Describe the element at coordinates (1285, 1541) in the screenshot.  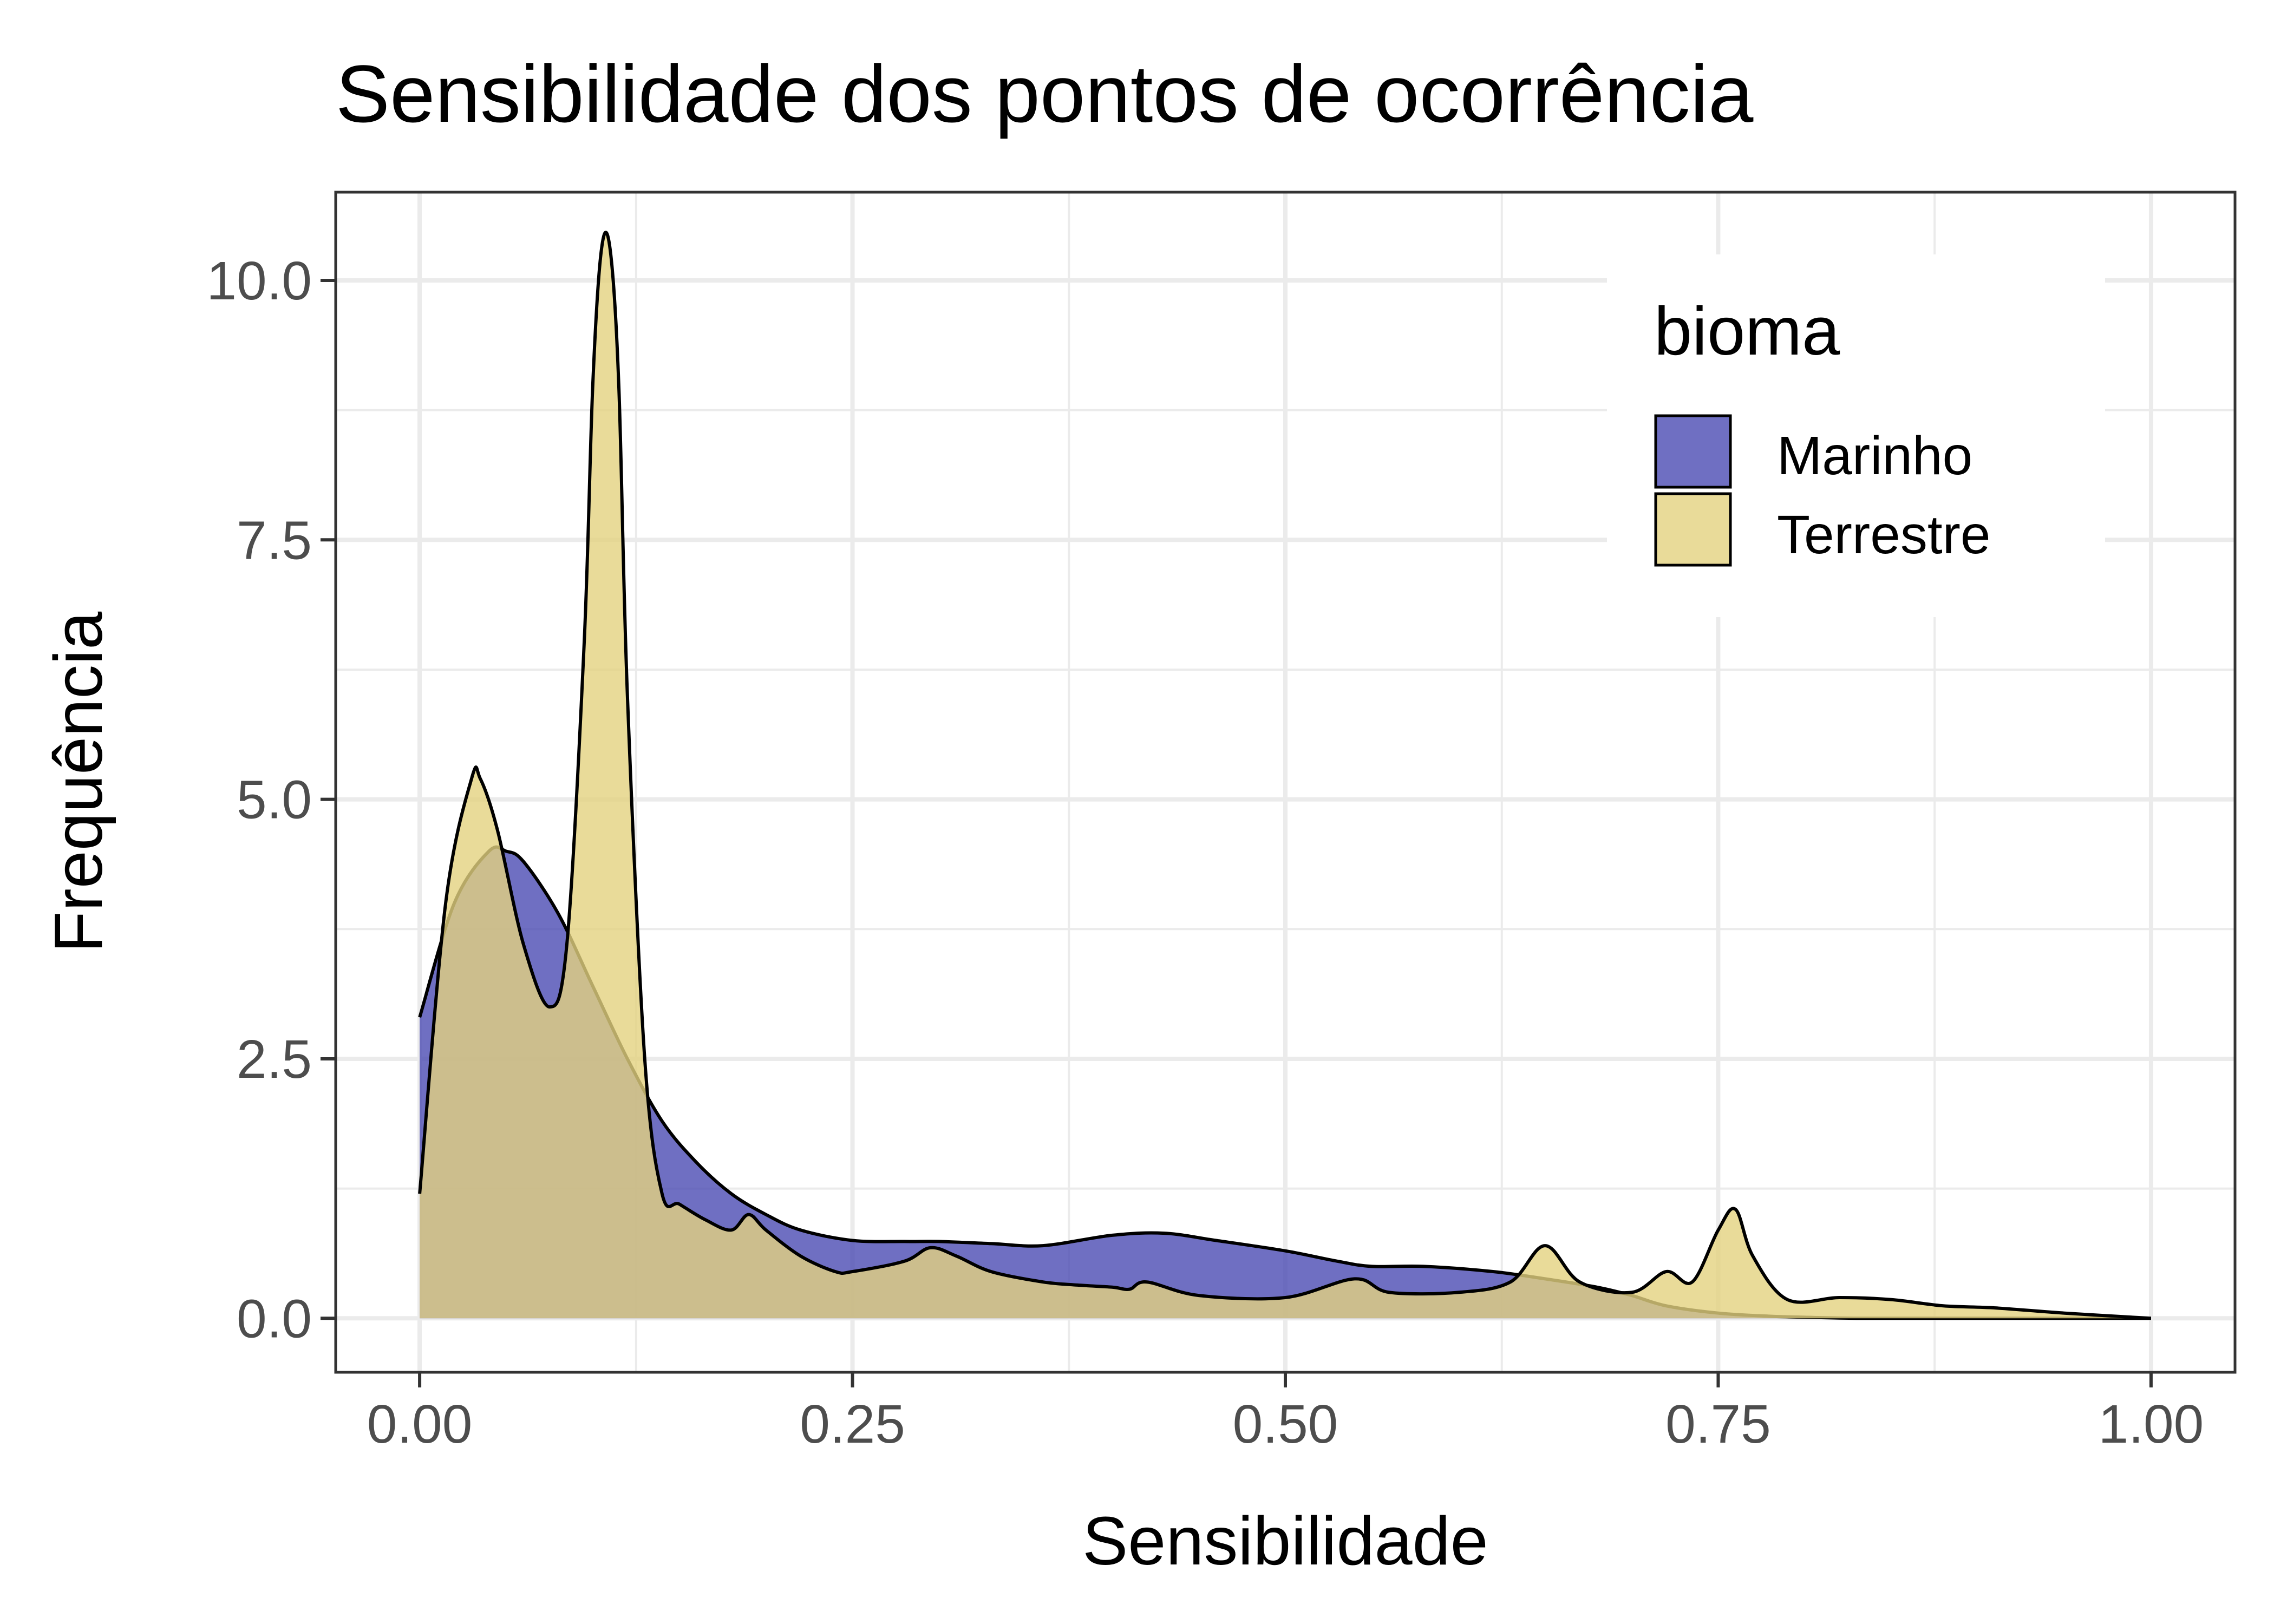
I see `x-axis-title: Sensibilidade` at that location.